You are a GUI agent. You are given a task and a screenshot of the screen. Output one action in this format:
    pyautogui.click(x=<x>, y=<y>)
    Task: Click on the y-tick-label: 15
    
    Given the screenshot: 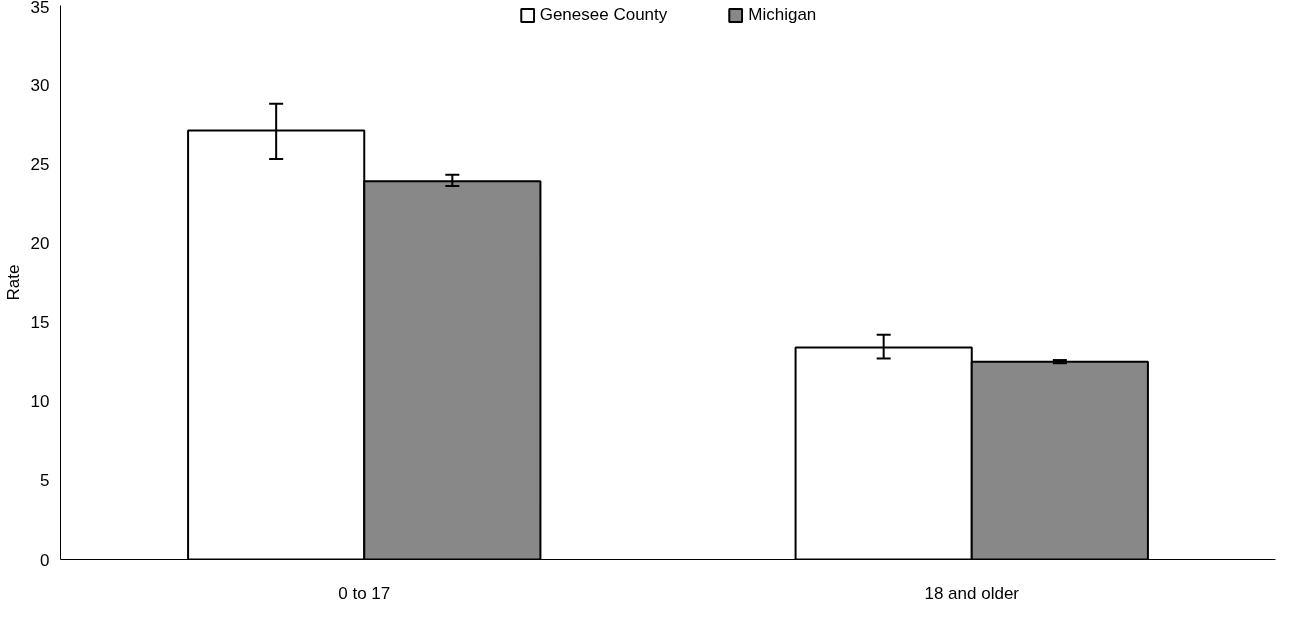 What is the action you would take?
    pyautogui.click(x=40, y=323)
    